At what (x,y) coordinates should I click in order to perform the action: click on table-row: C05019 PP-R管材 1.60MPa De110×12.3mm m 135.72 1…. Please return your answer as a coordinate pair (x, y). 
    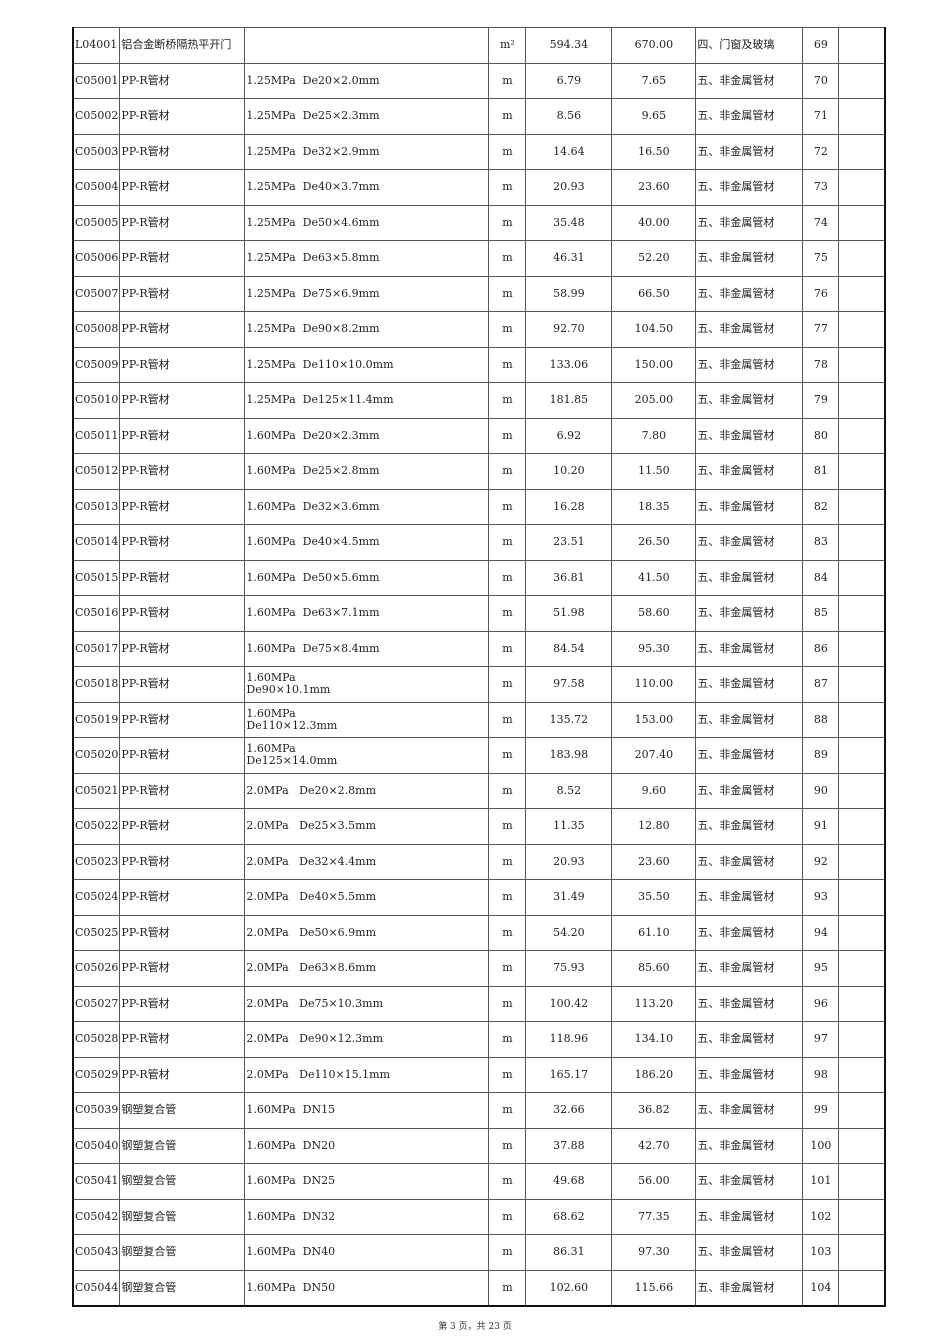
    Looking at the image, I should click on (479, 719).